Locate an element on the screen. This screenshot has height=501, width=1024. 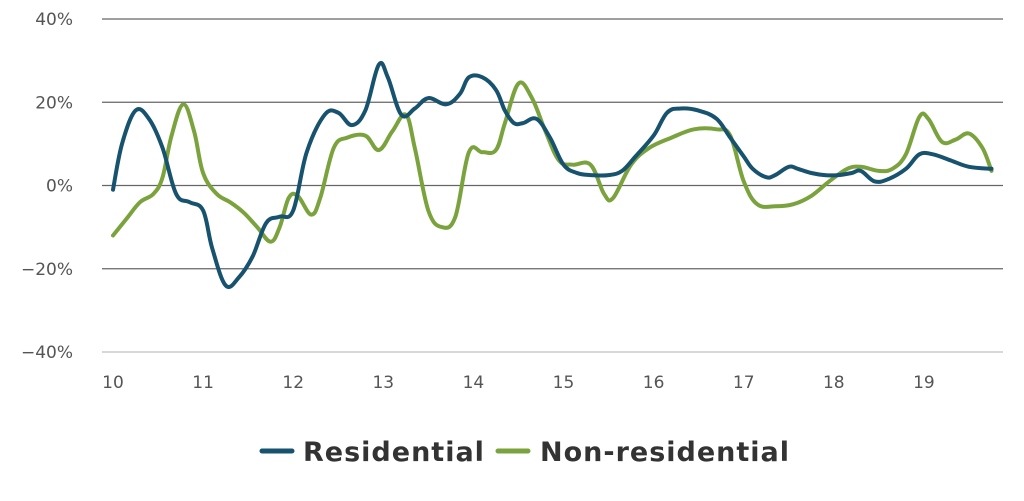
x-tick-label: 13 is located at coordinates (383, 383).